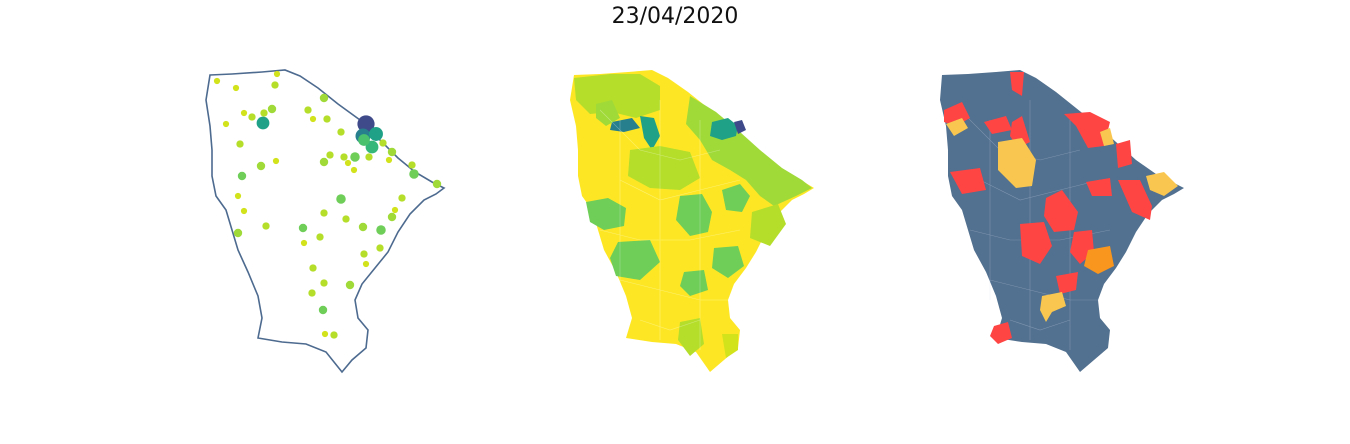 The width and height of the screenshot is (1350, 444). What do you see at coordinates (957, 114) in the screenshot?
I see `region-red-northwest` at bounding box center [957, 114].